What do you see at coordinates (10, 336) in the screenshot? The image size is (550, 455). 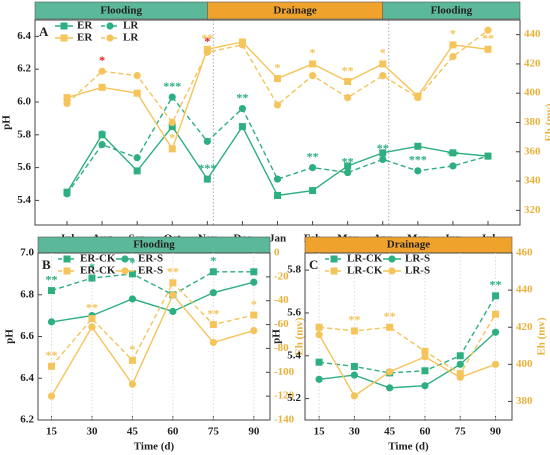 I see `y-axis-title: pH` at bounding box center [10, 336].